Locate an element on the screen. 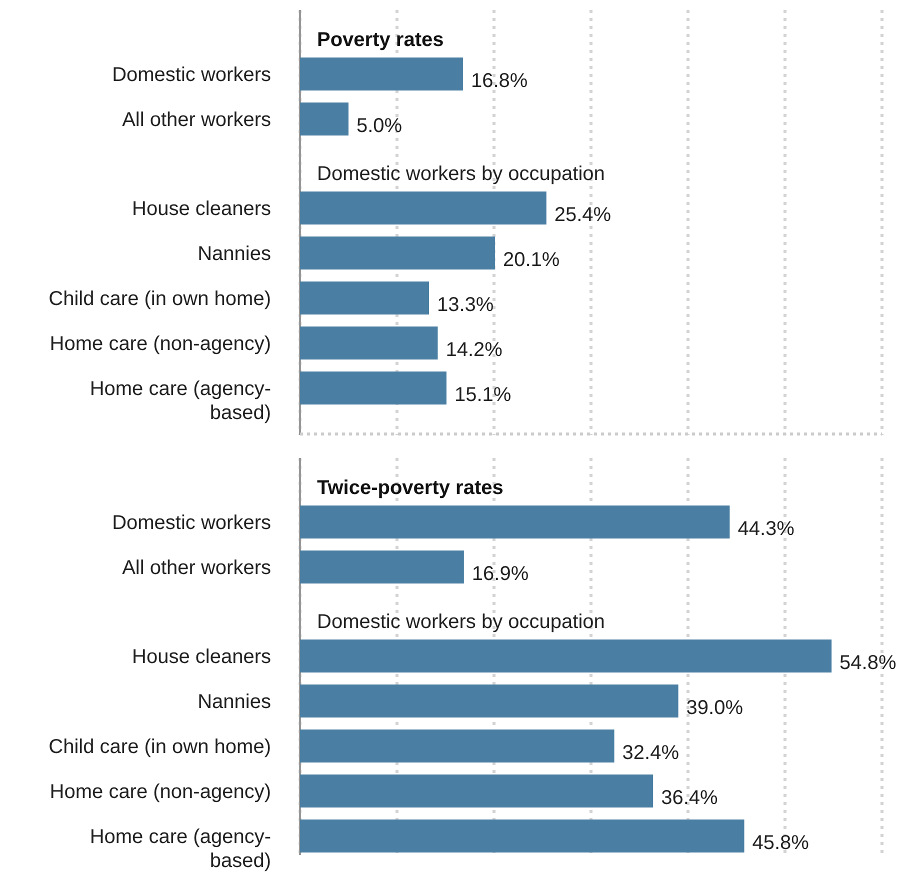 The height and width of the screenshot is (872, 908). text: Poverty rates is located at coordinates (380, 40).